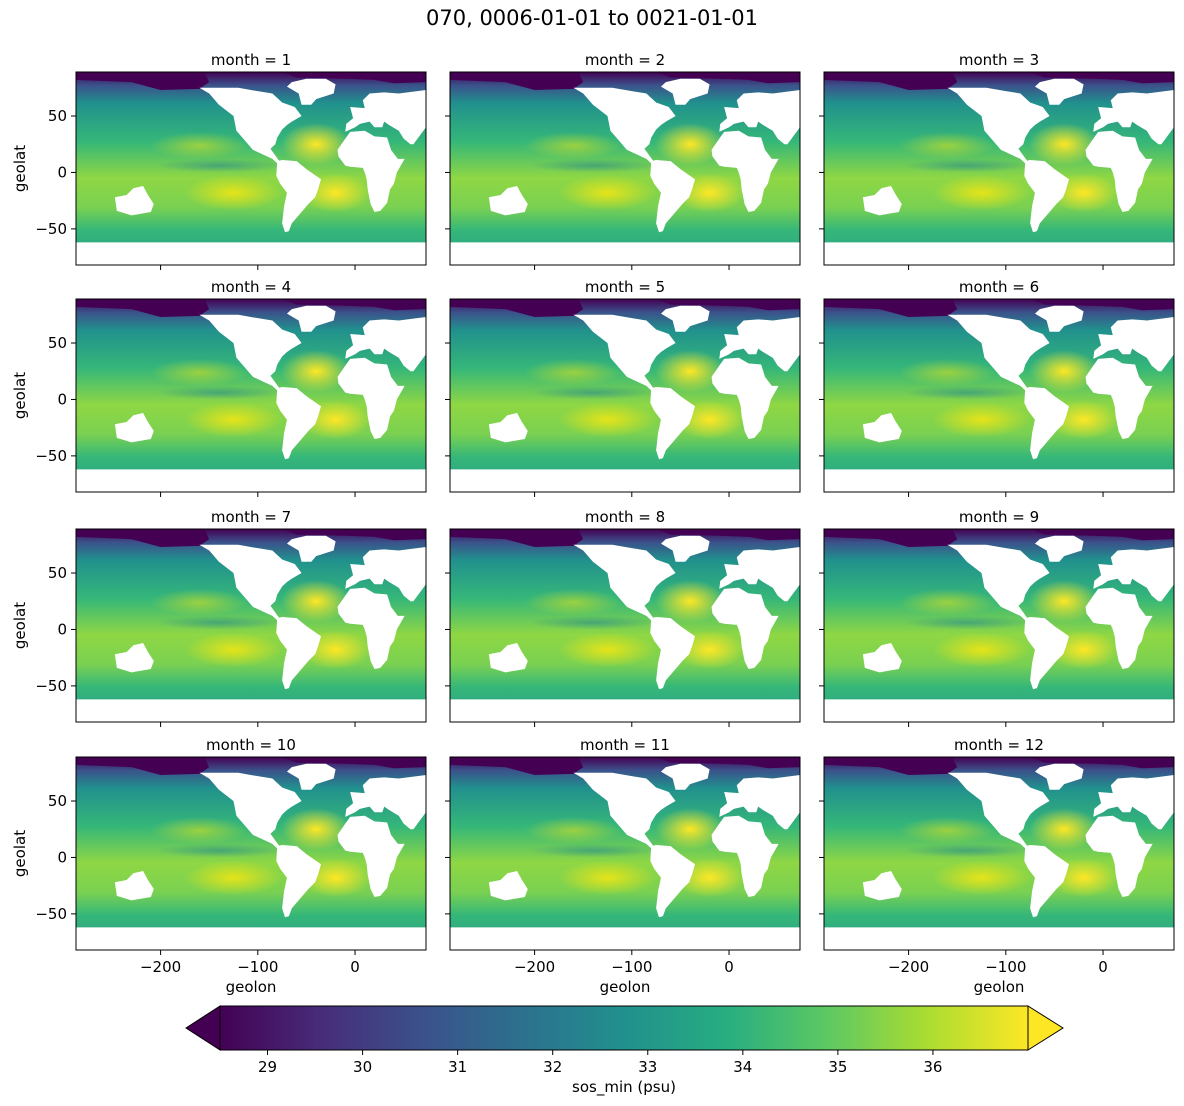 Image resolution: width=1184 pixels, height=1106 pixels. I want to click on colorbar-tick-label: 30, so click(362, 1067).